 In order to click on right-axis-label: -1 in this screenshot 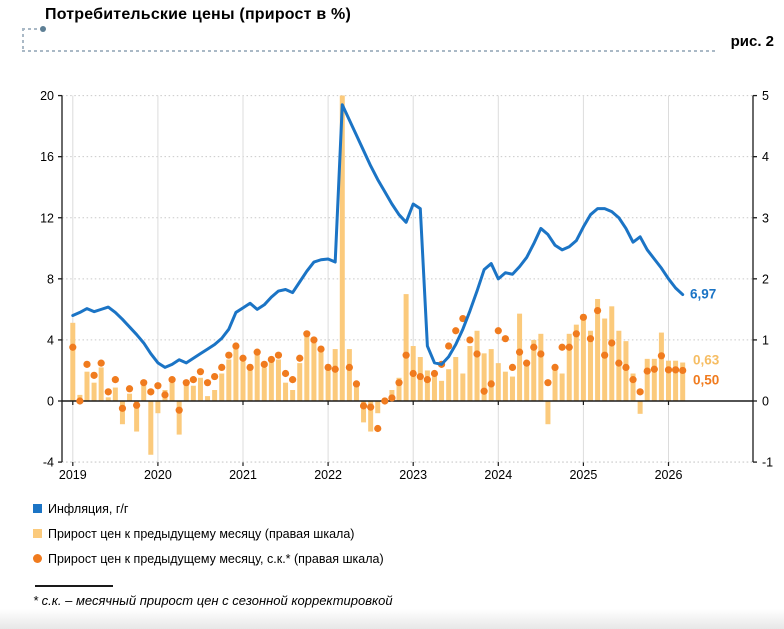, I will do `click(767, 463)`.